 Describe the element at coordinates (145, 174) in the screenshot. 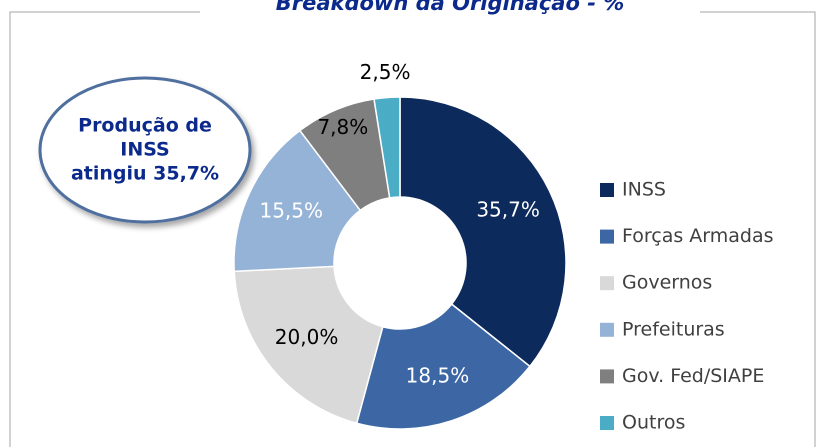

I see `annotation-line: atingiu 35,7%` at that location.